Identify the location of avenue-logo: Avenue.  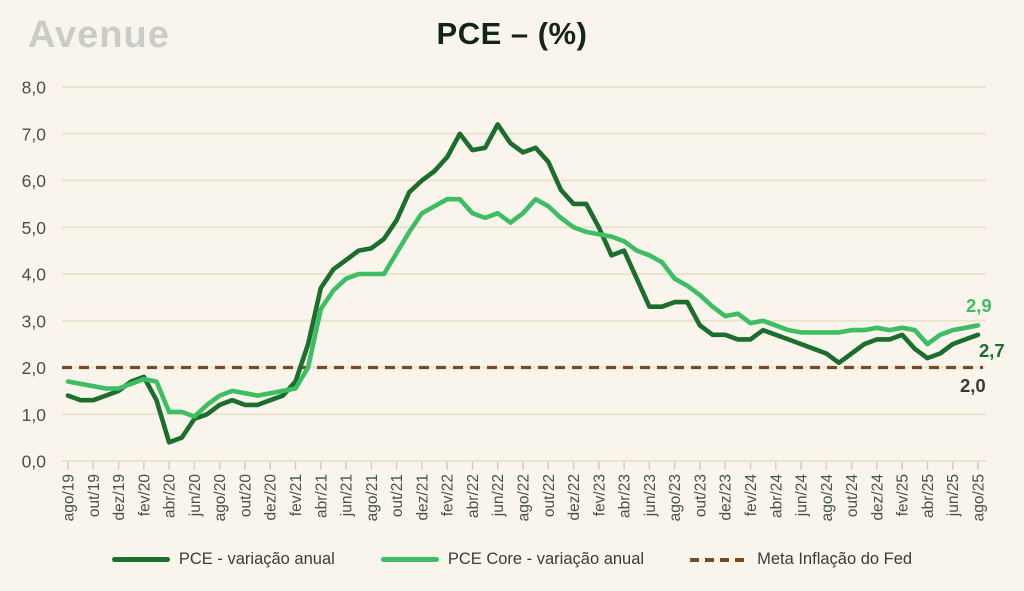
(99, 35).